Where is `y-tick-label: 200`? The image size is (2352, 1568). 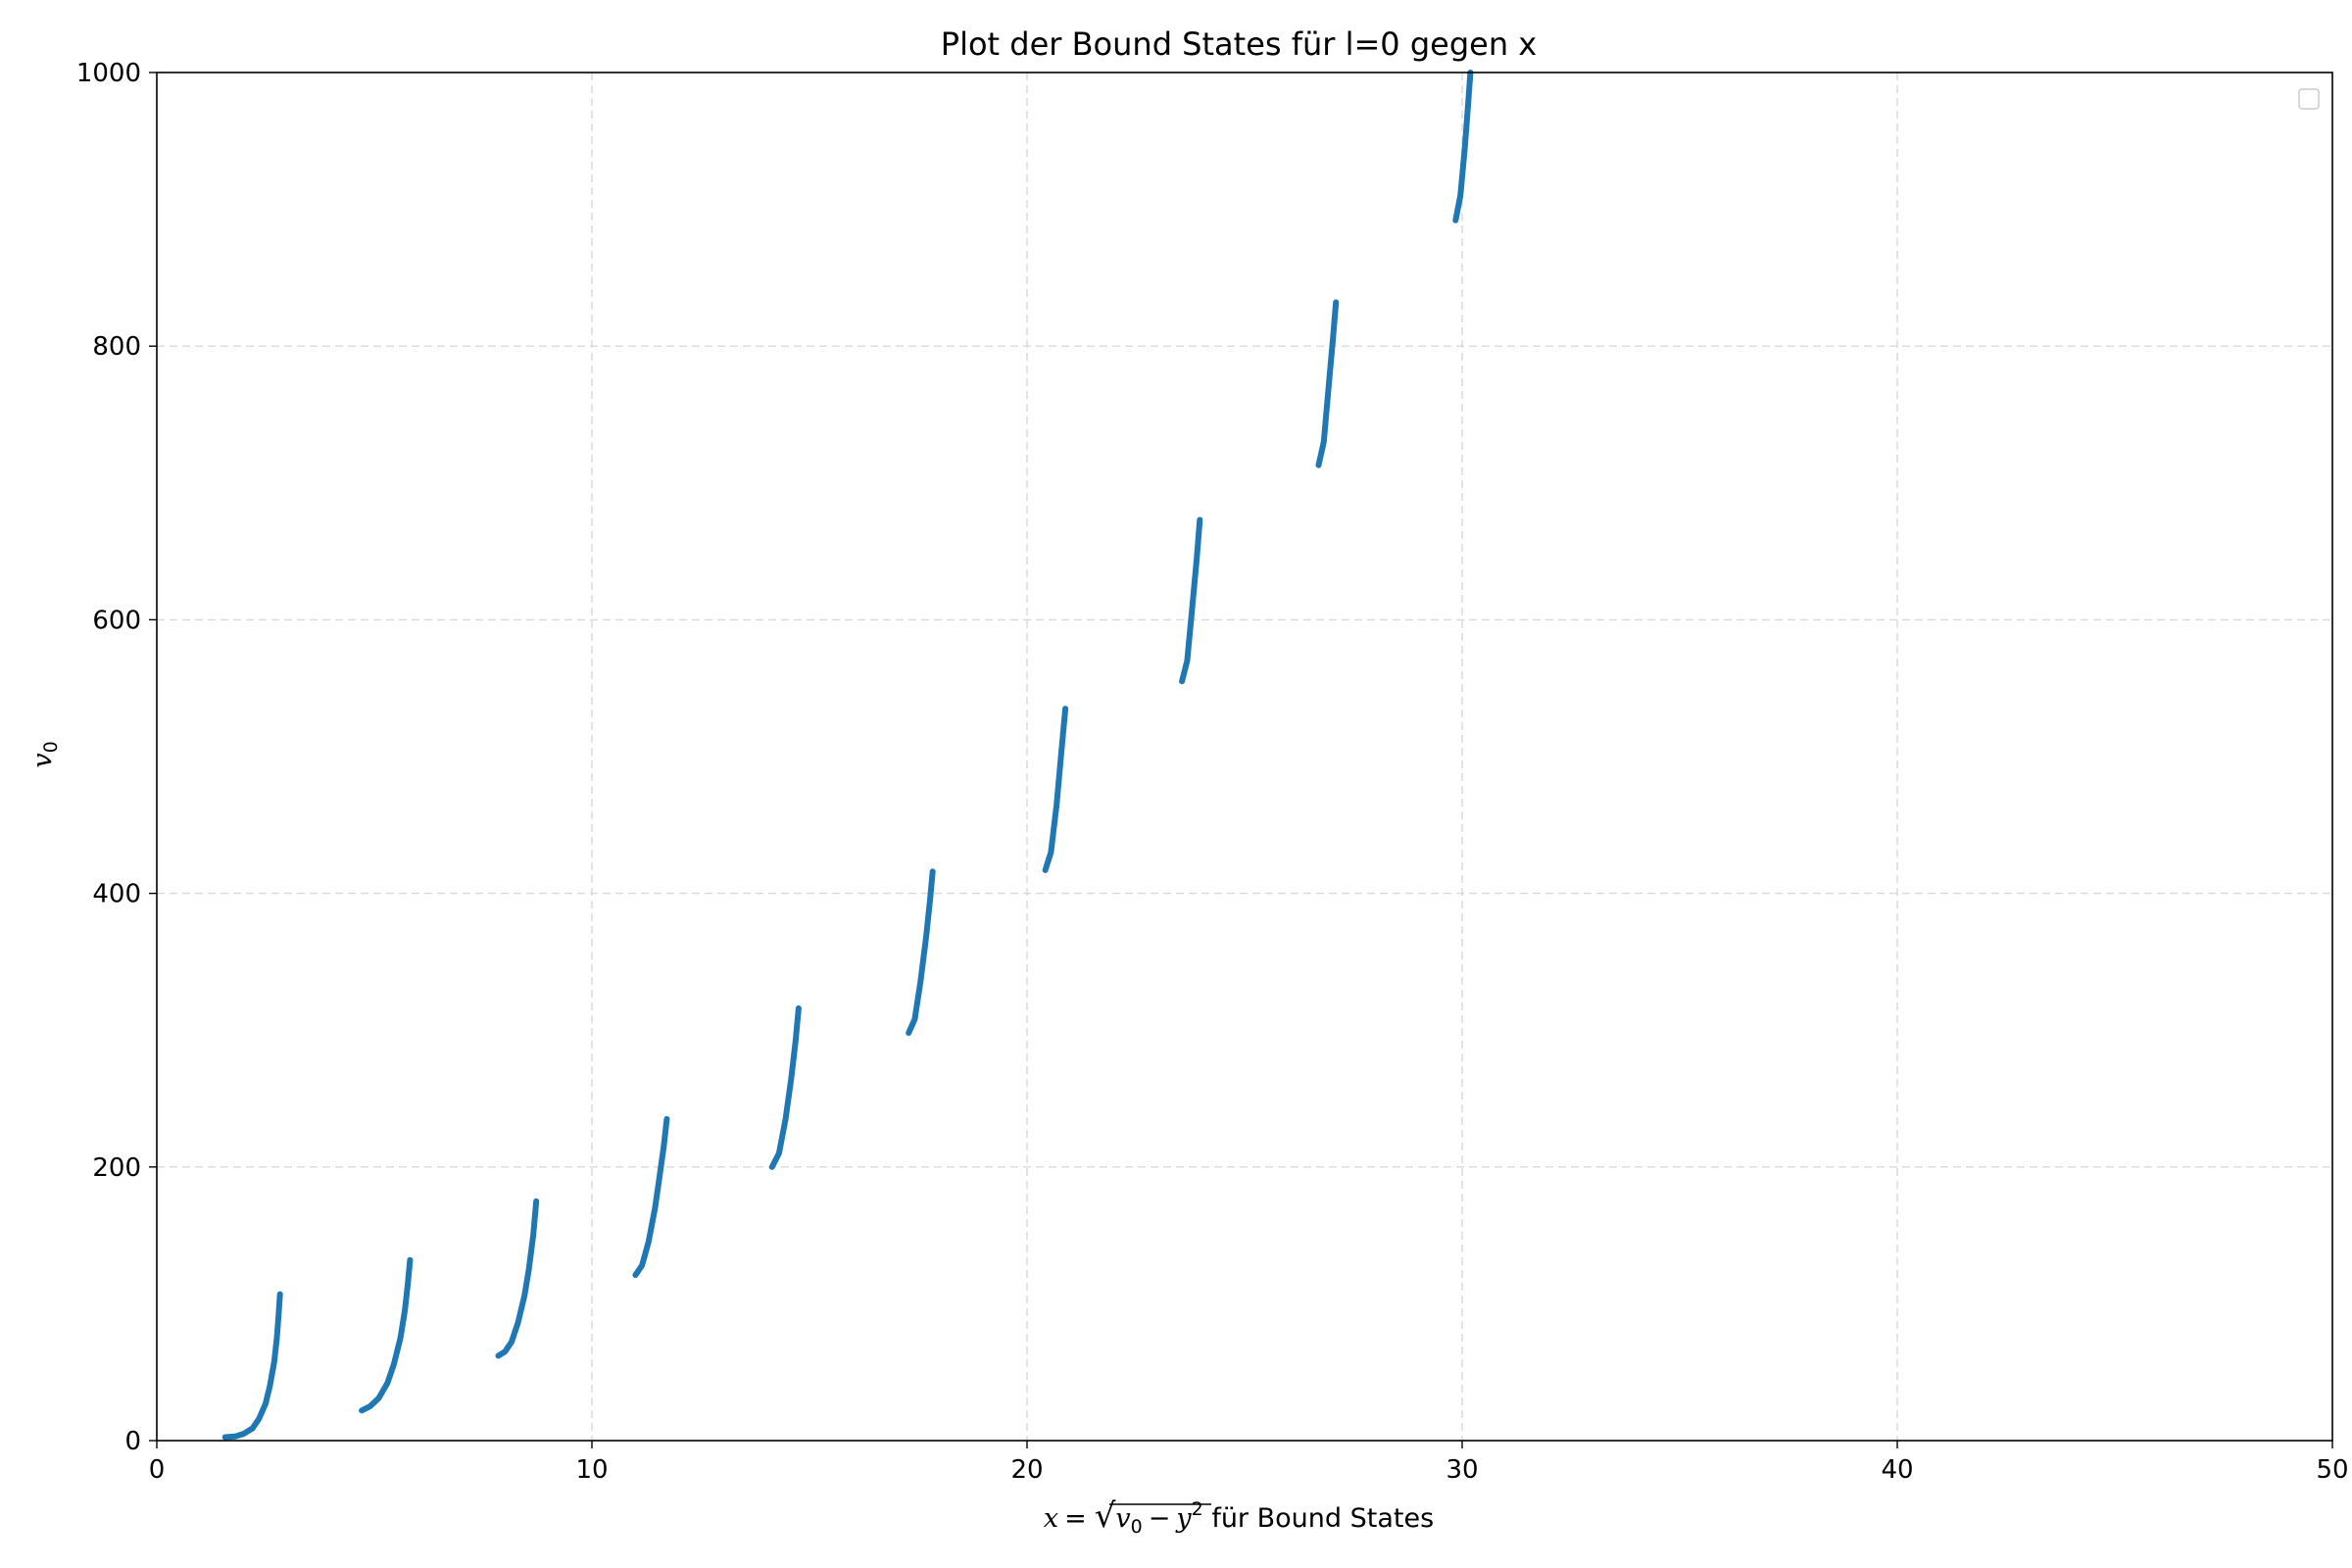 y-tick-label: 200 is located at coordinates (116, 1168).